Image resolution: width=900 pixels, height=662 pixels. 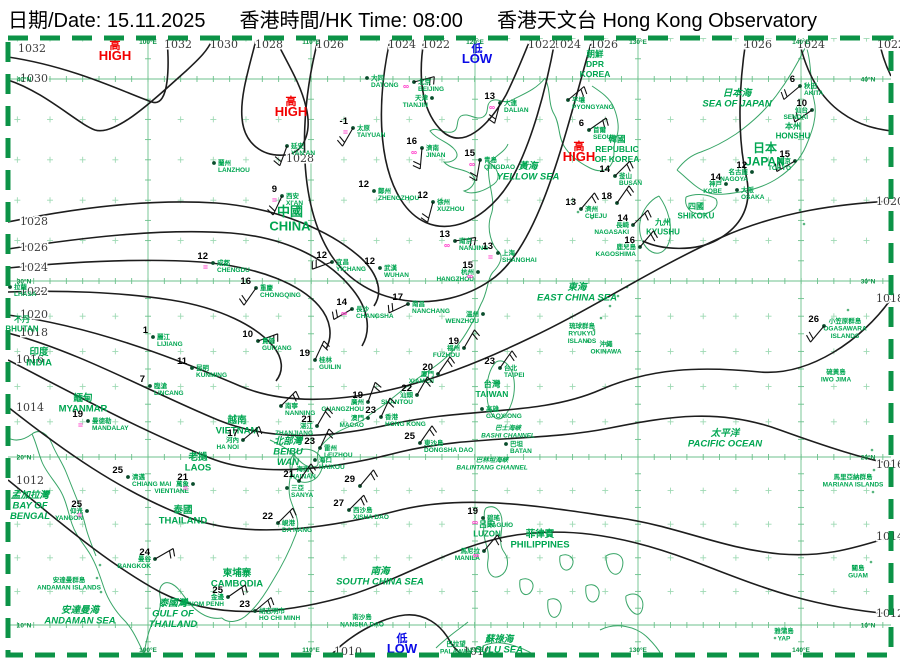 What do you see at coordinates (606, 196) in the screenshot?
I see `station-temperature: 18` at bounding box center [606, 196].